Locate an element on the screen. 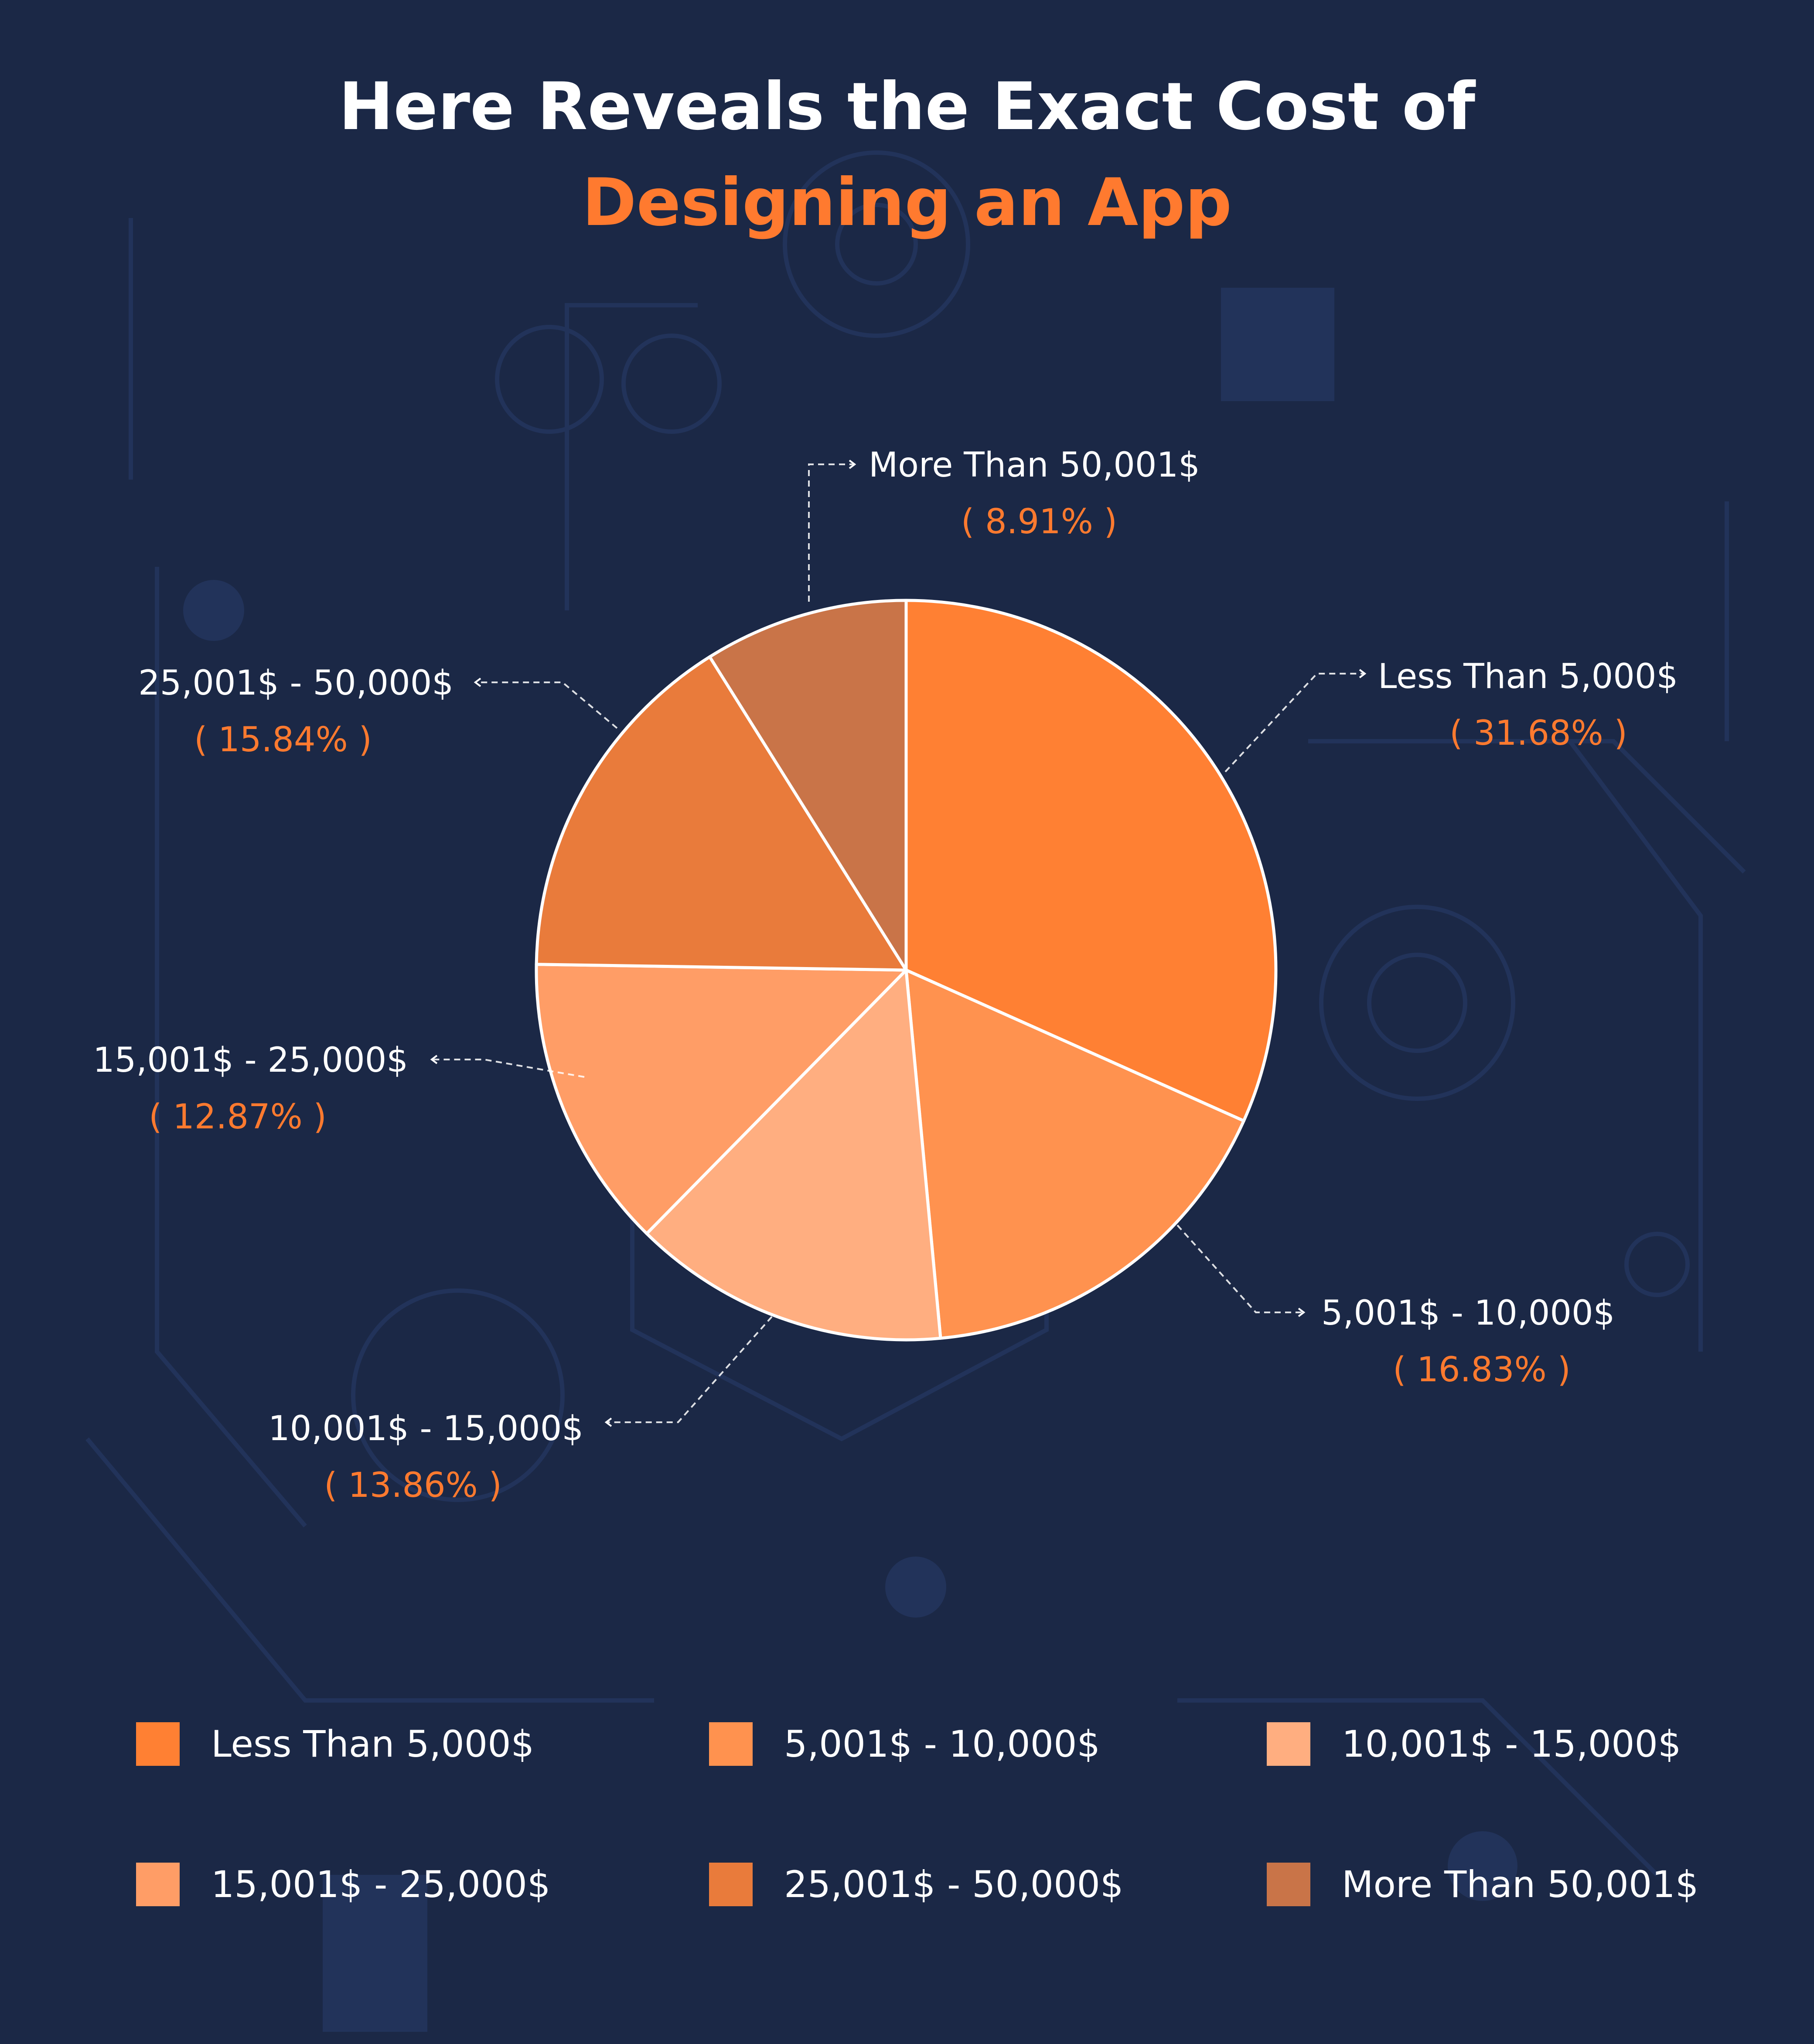 This screenshot has width=1814, height=2044. chart-title-line-2: Designing an App is located at coordinates (907, 203).